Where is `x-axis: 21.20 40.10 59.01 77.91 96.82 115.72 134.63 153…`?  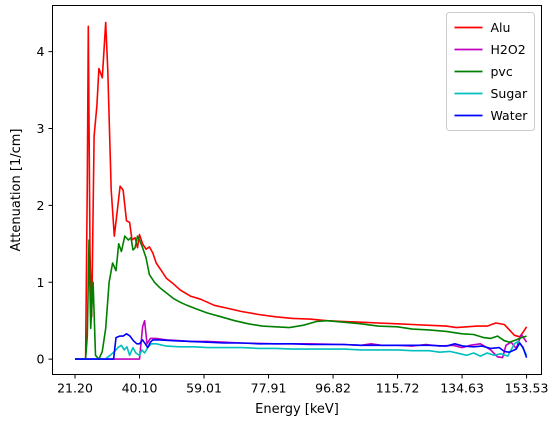
x-axis: 21.20 40.10 59.01 77.91 96.82 115.72 134.63 153… is located at coordinates (303, 385).